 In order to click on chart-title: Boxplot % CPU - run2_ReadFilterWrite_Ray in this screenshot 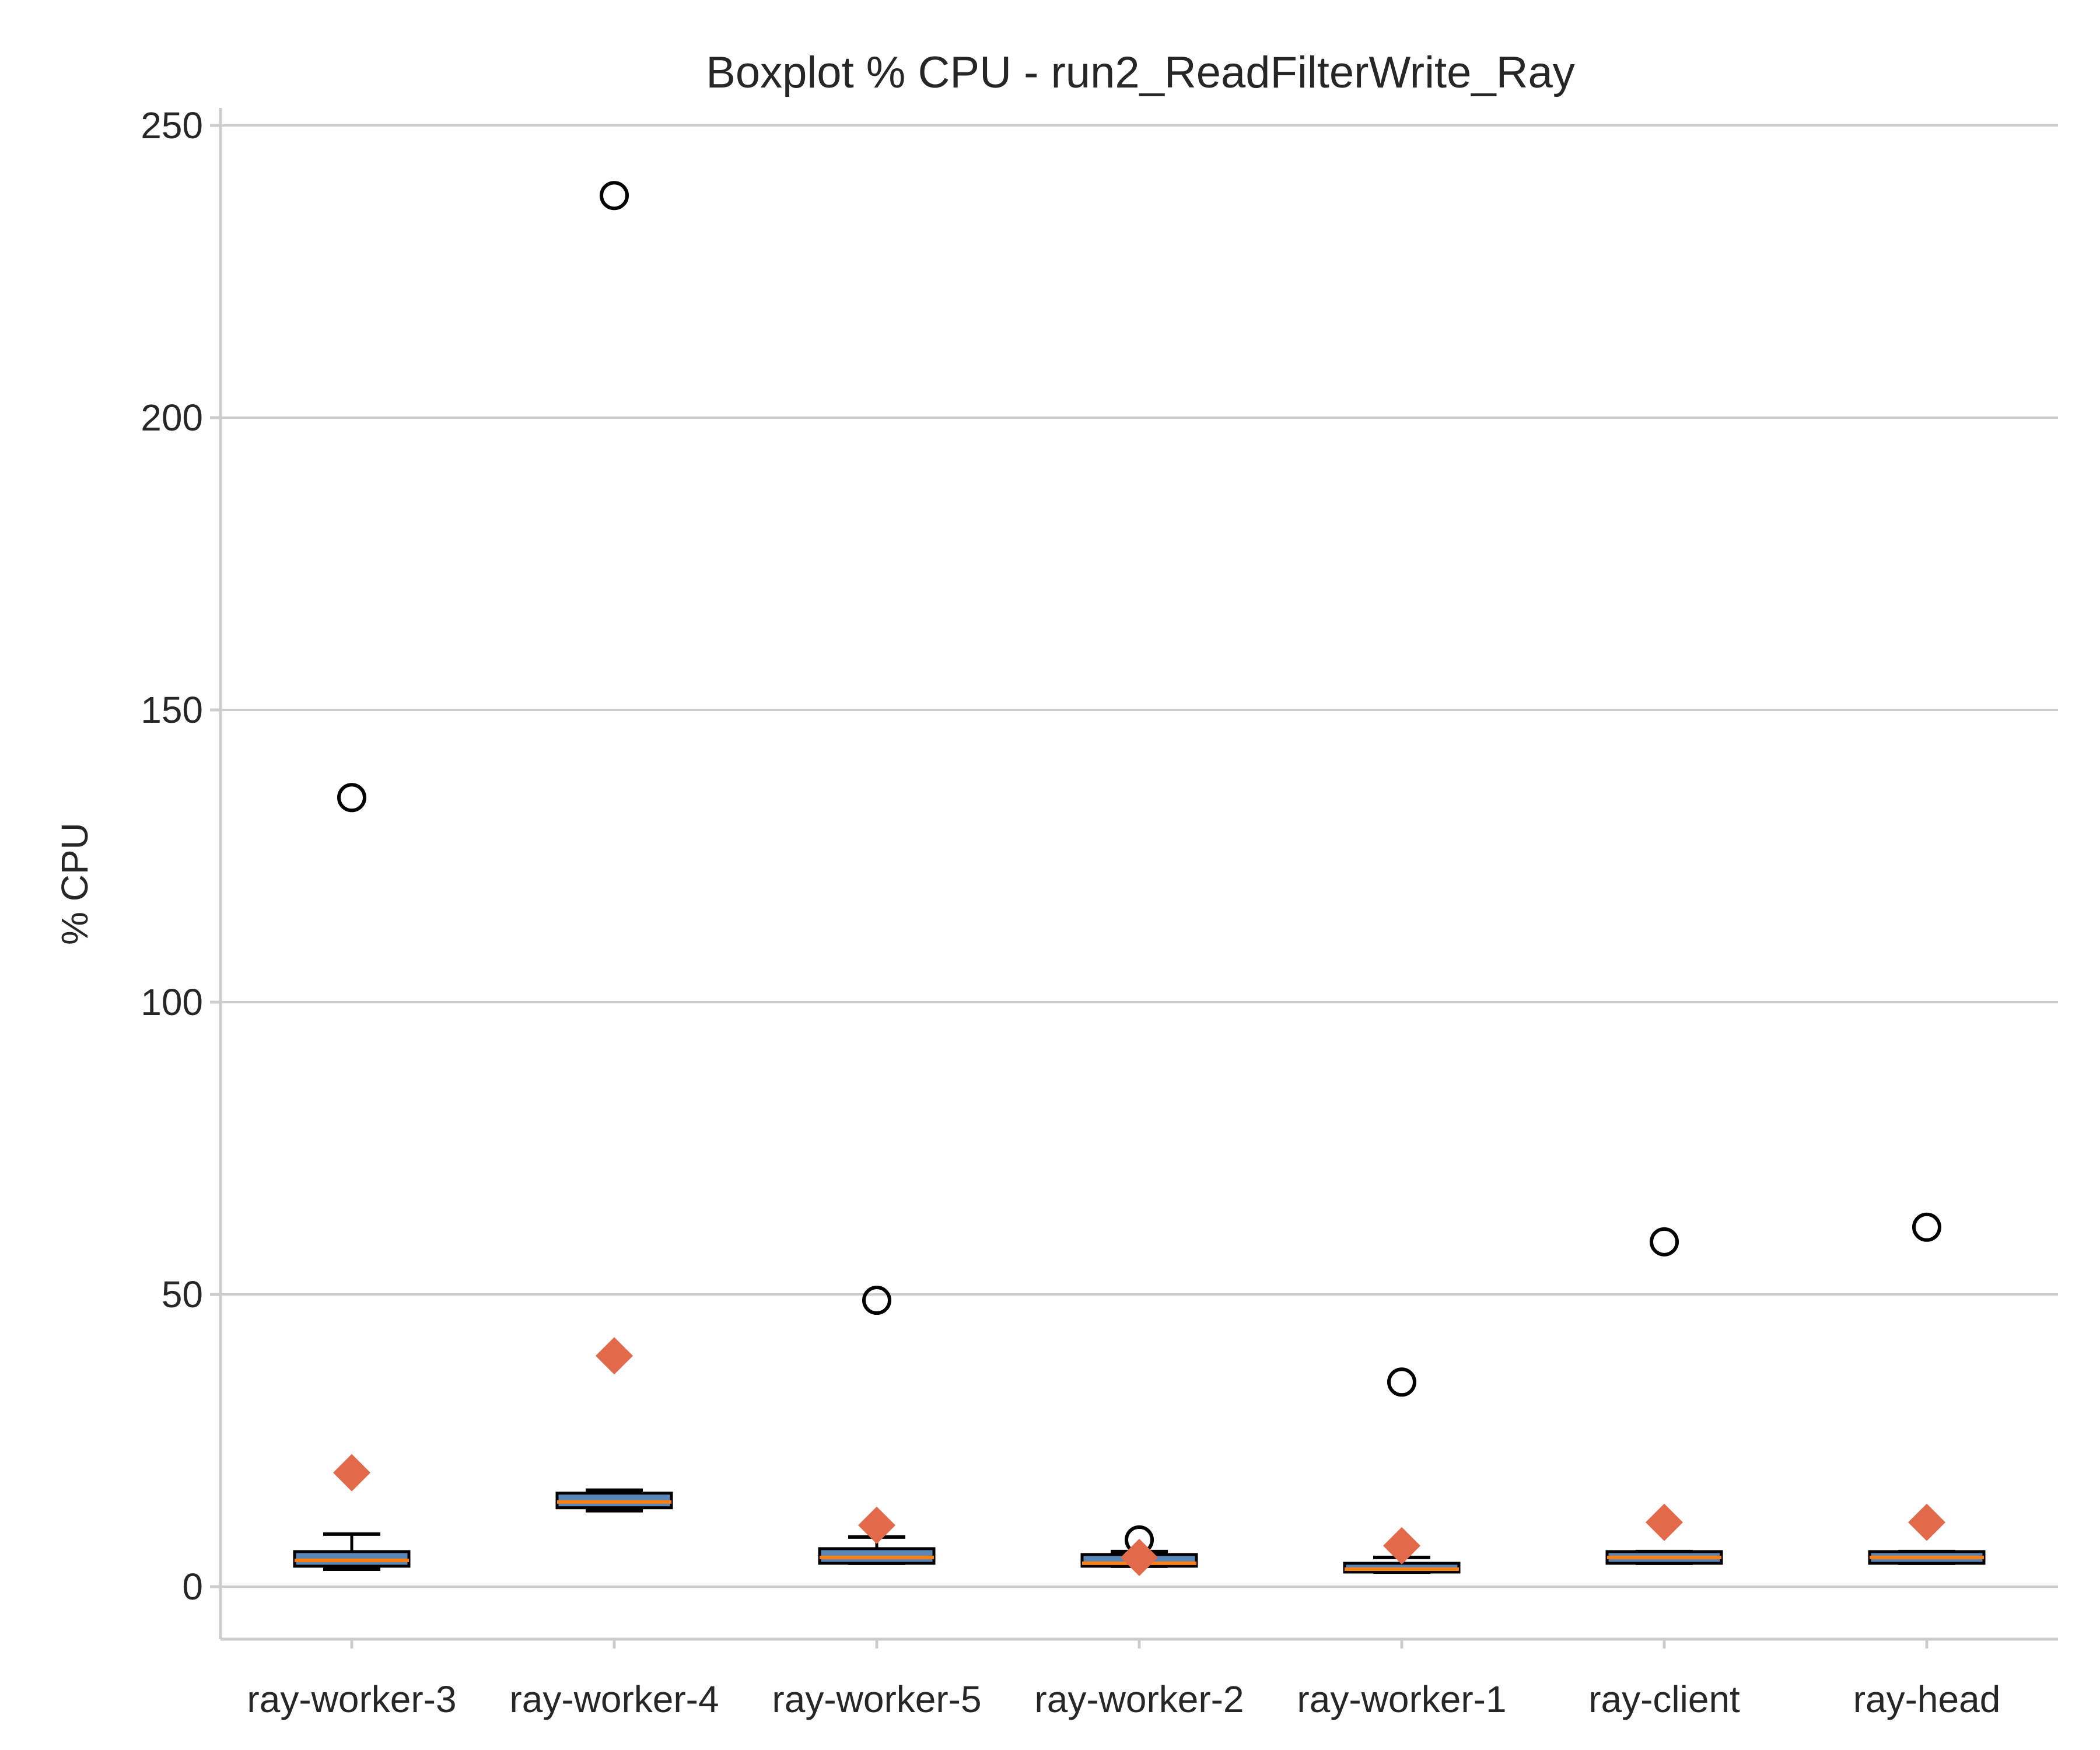, I will do `click(1140, 72)`.